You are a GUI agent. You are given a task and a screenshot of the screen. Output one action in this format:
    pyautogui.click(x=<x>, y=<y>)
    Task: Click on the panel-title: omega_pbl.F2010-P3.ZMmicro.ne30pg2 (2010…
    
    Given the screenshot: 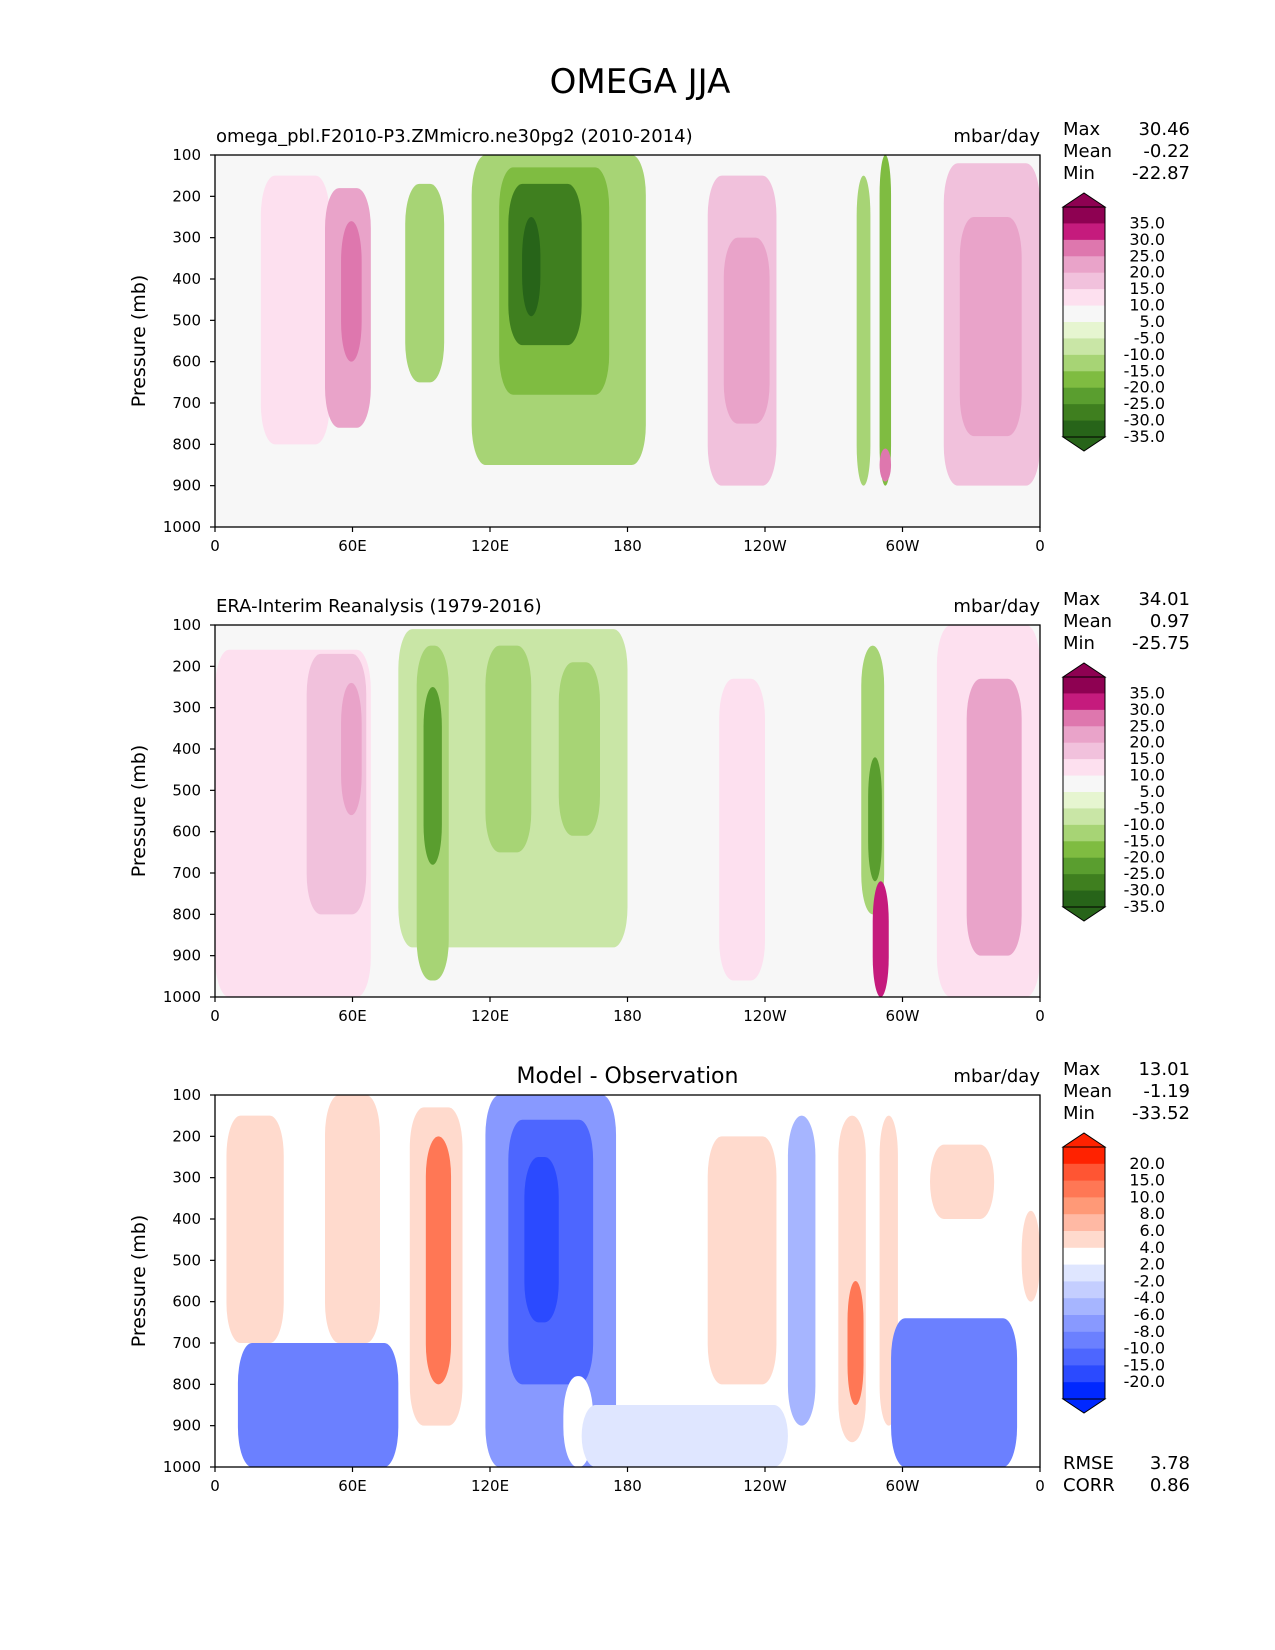 What is the action you would take?
    pyautogui.click(x=454, y=136)
    